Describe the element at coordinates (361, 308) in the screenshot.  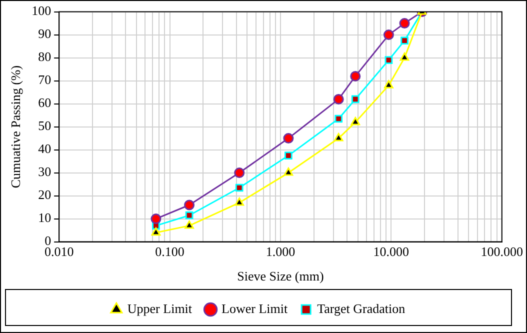
I see `legend-label: Target Gradation` at that location.